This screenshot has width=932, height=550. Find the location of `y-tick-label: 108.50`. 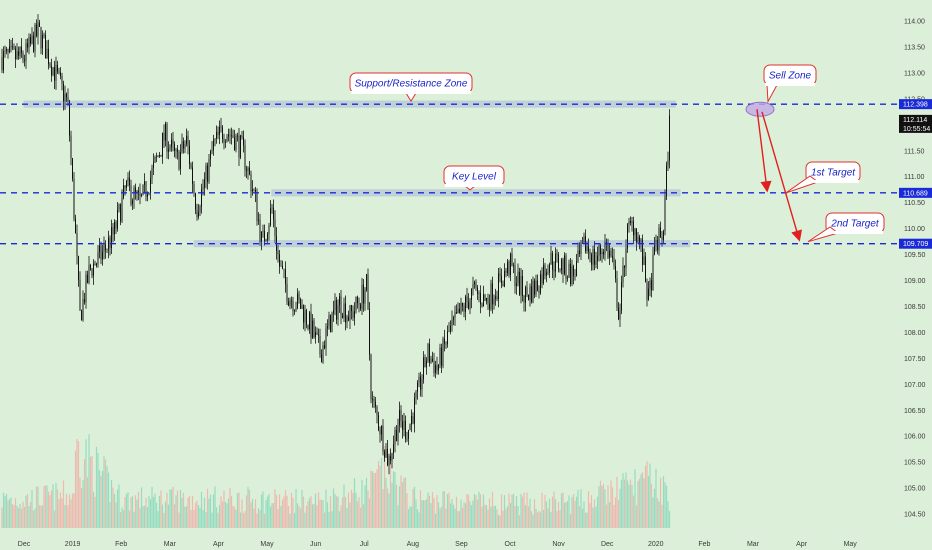

y-tick-label: 108.50 is located at coordinates (915, 307).